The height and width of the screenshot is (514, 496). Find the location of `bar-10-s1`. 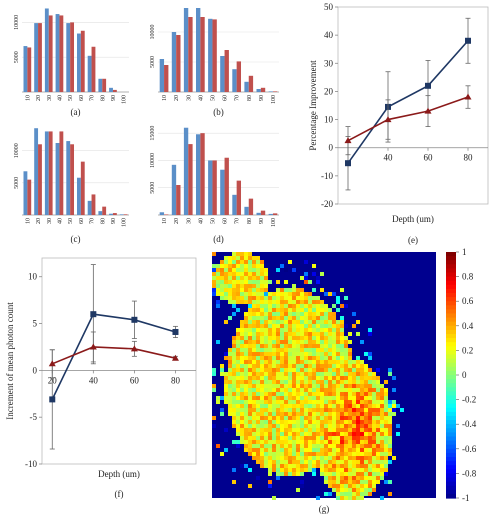

bar-10-s1 is located at coordinates (162, 213).